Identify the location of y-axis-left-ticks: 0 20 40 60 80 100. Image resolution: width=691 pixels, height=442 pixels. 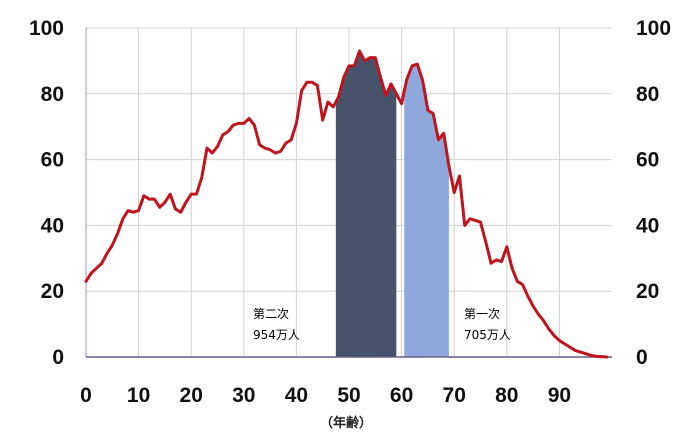
(46, 193).